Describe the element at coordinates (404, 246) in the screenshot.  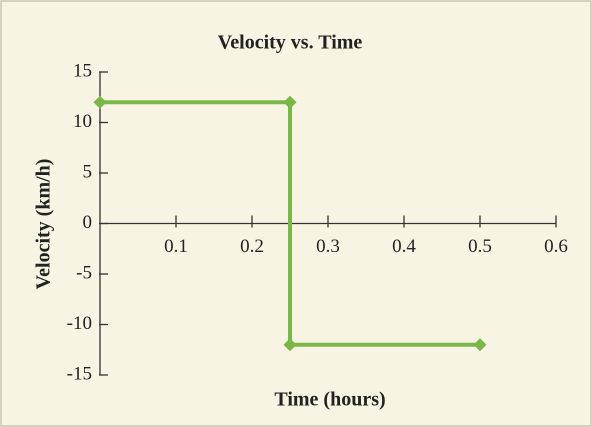
I see `x-tick-label: 0.4` at that location.